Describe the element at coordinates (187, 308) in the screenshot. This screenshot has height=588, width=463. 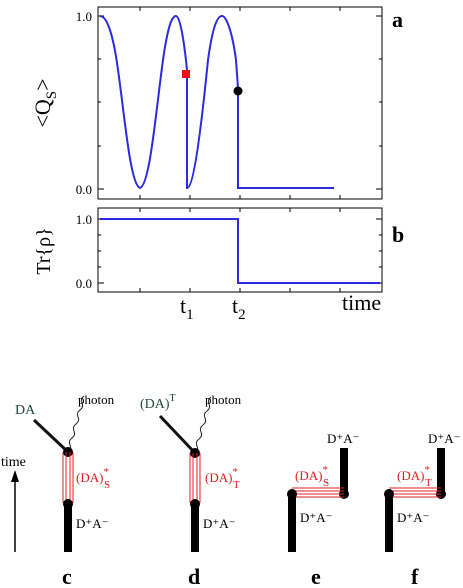
I see `t1-label: t1` at that location.